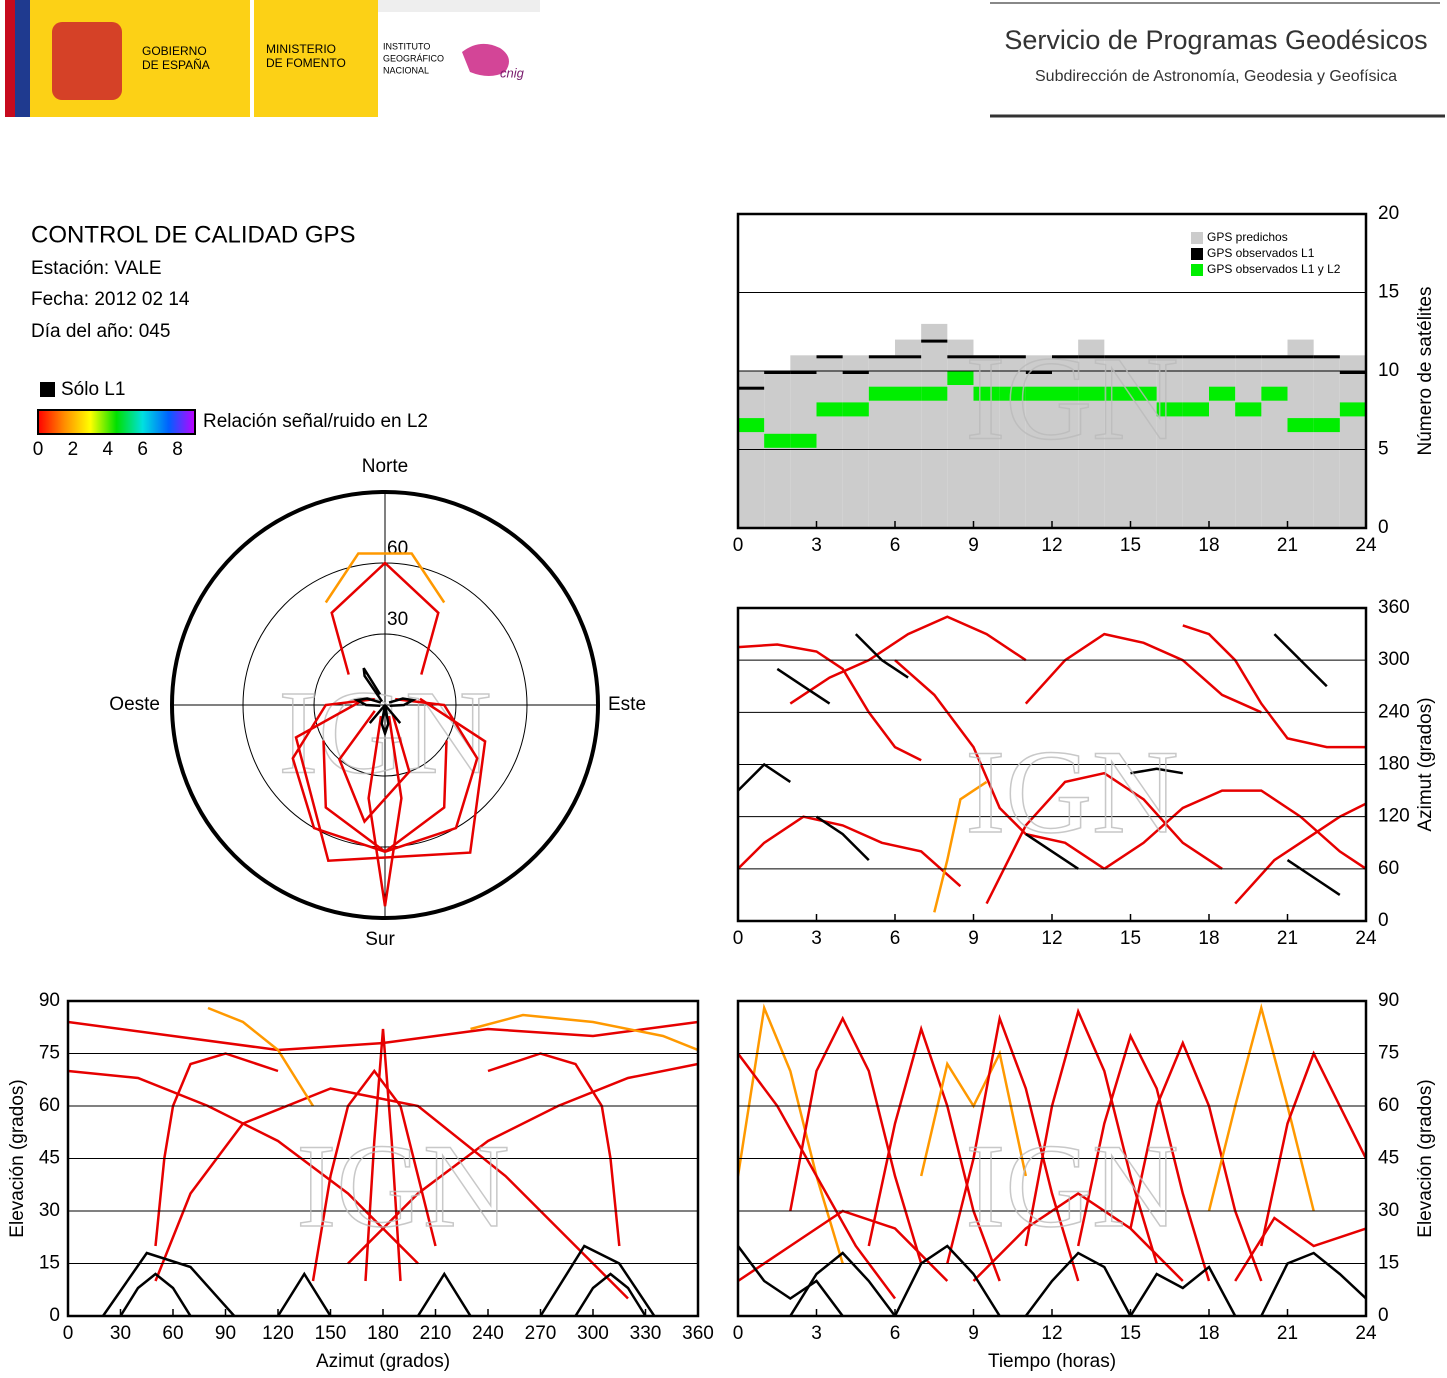 This screenshot has height=1378, width=1447. I want to click on tracks, so click(389, 729).